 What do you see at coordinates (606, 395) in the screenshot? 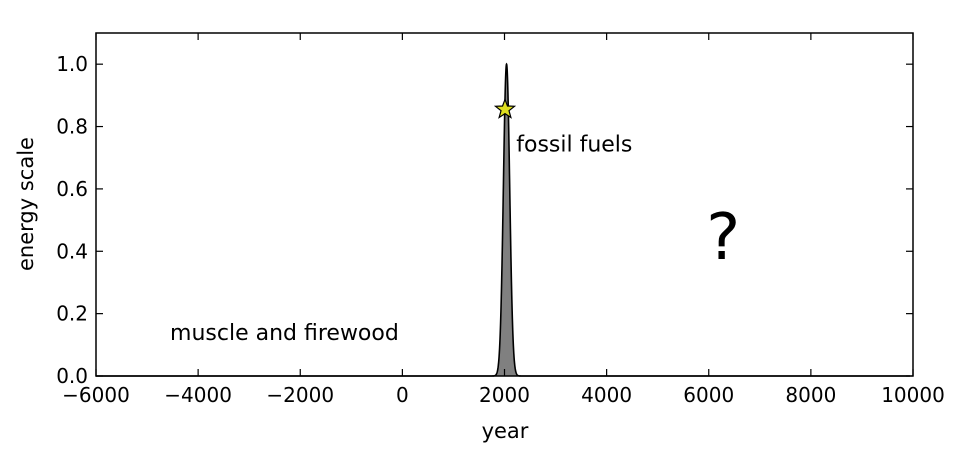
I see `x-tick-label: 4000` at bounding box center [606, 395].